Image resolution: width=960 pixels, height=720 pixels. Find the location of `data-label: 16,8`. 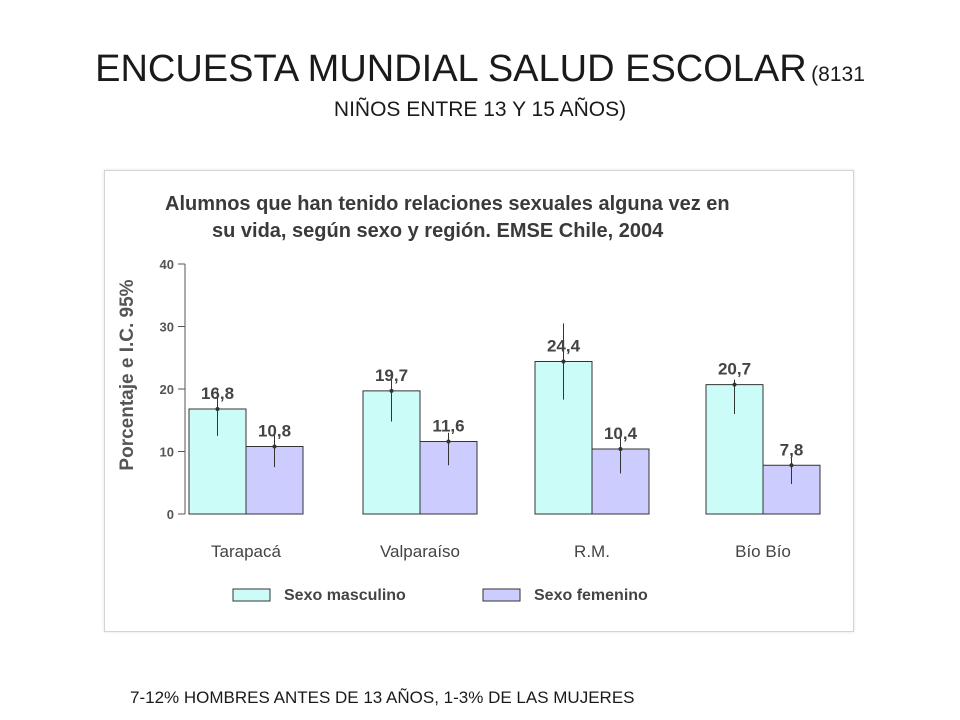

data-label: 16,8 is located at coordinates (217, 393).